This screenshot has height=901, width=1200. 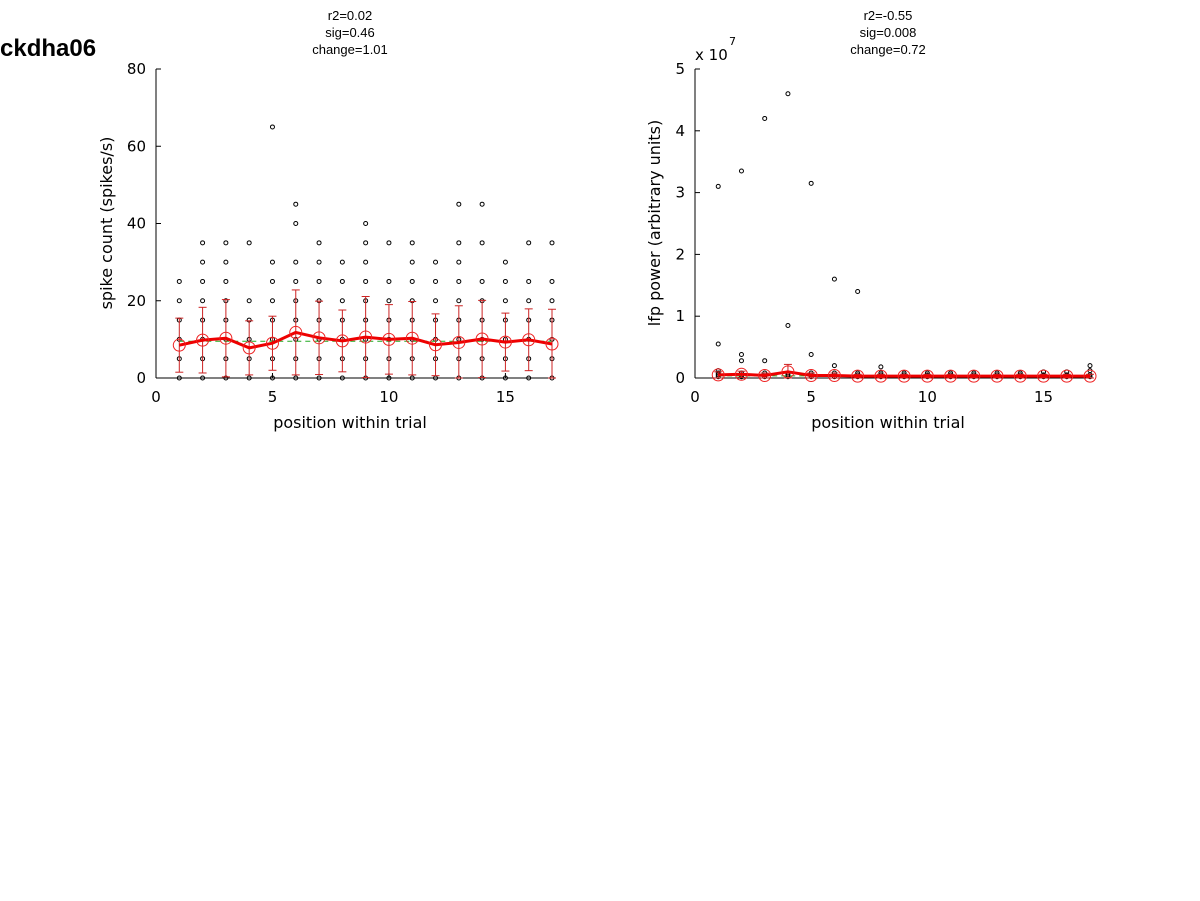 I want to click on y-axis-exponent-power: 7, so click(x=732, y=41).